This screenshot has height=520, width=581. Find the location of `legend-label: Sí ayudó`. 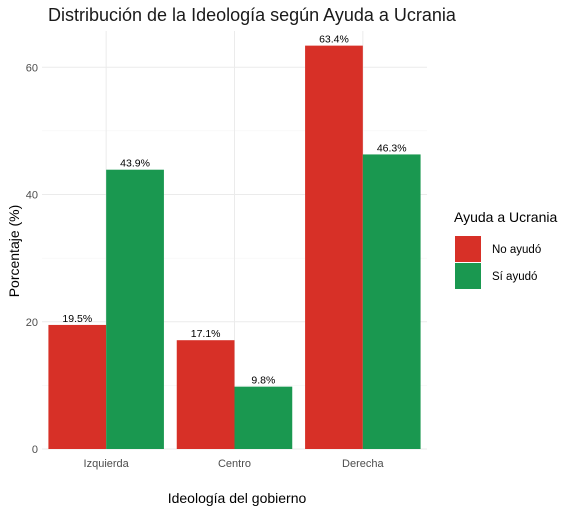

legend-label: Sí ayudó is located at coordinates (514, 277).